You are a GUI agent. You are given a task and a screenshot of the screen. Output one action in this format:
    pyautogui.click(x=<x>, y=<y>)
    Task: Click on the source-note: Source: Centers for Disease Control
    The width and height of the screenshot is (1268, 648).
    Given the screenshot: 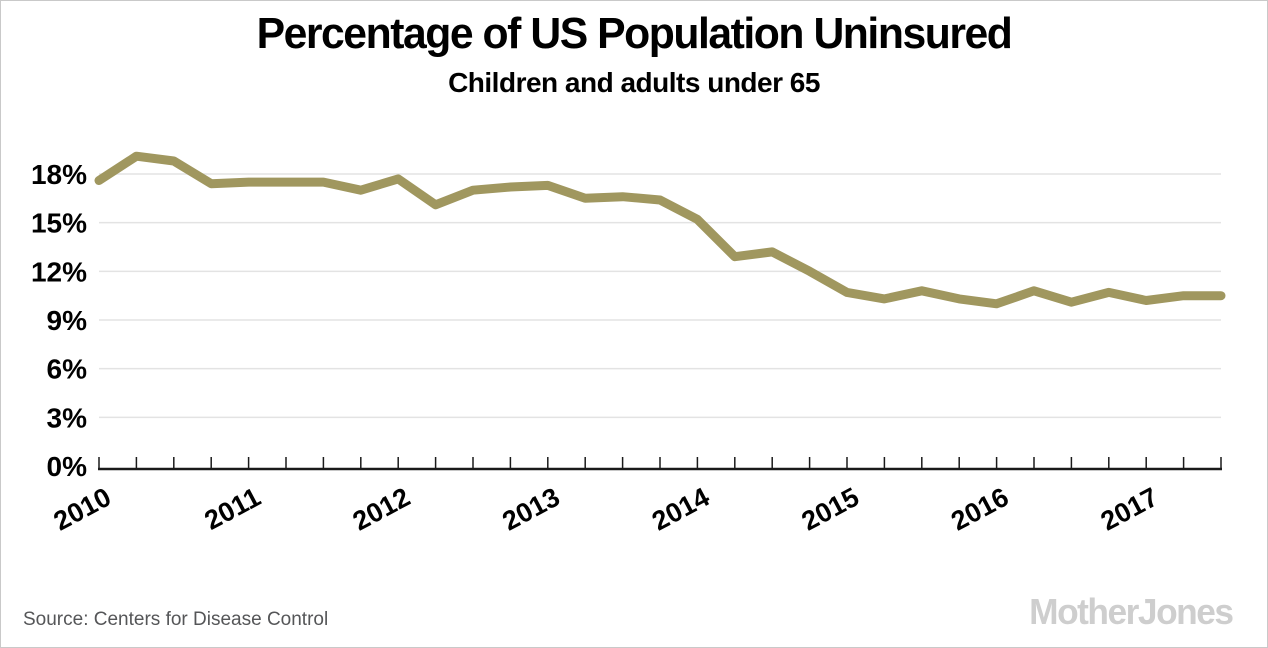 What is the action you would take?
    pyautogui.click(x=176, y=619)
    